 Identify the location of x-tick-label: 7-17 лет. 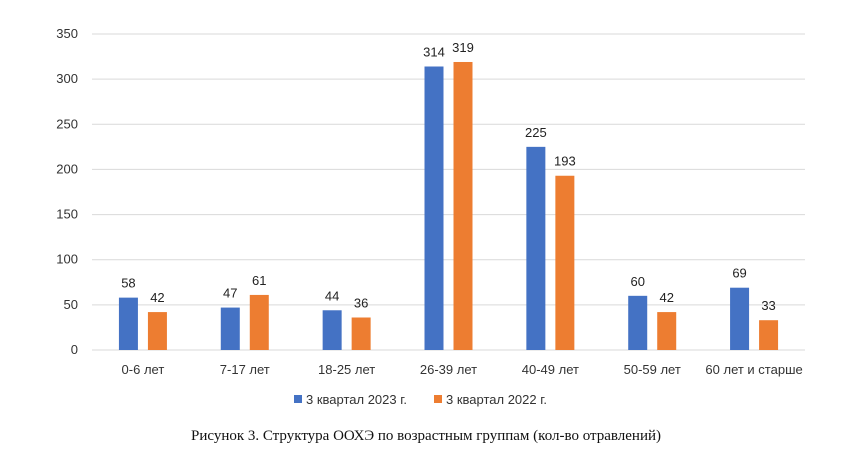
(245, 369).